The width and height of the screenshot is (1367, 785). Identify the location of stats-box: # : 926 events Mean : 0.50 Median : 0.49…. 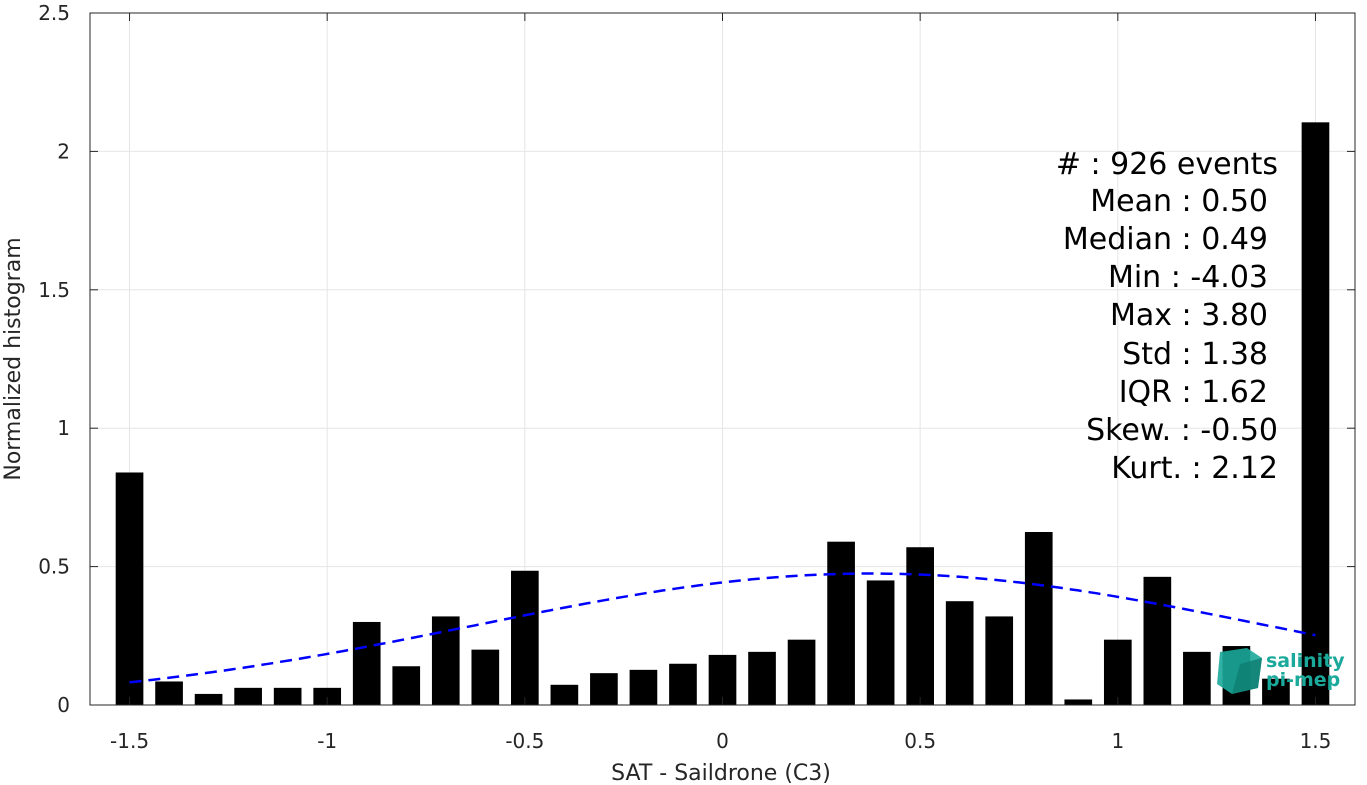
(1167, 316).